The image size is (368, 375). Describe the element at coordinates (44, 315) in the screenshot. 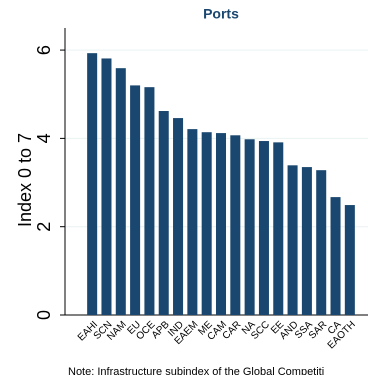

I see `y-tick-label: 0` at that location.